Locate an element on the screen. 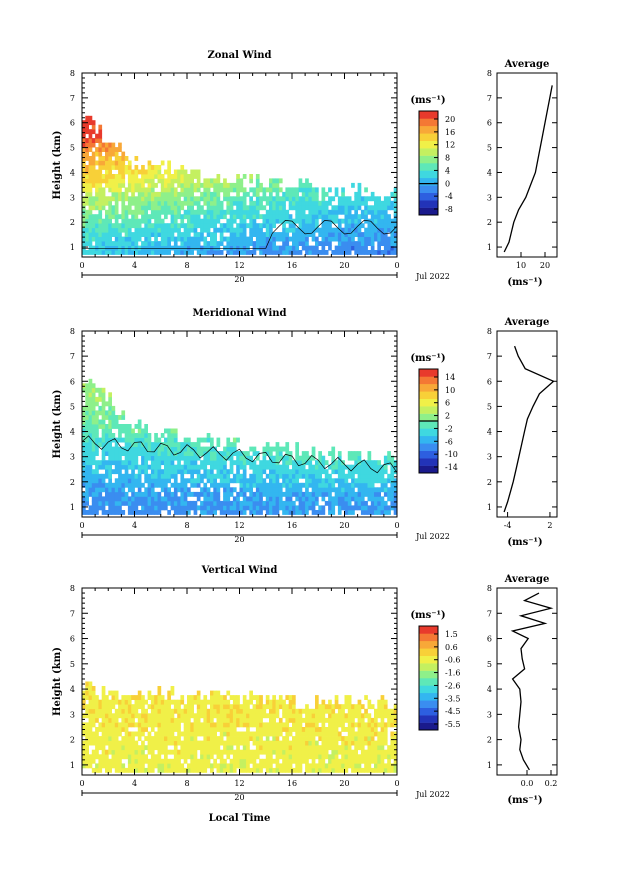  colorbar-tick-label: -4.5 is located at coordinates (452, 711).